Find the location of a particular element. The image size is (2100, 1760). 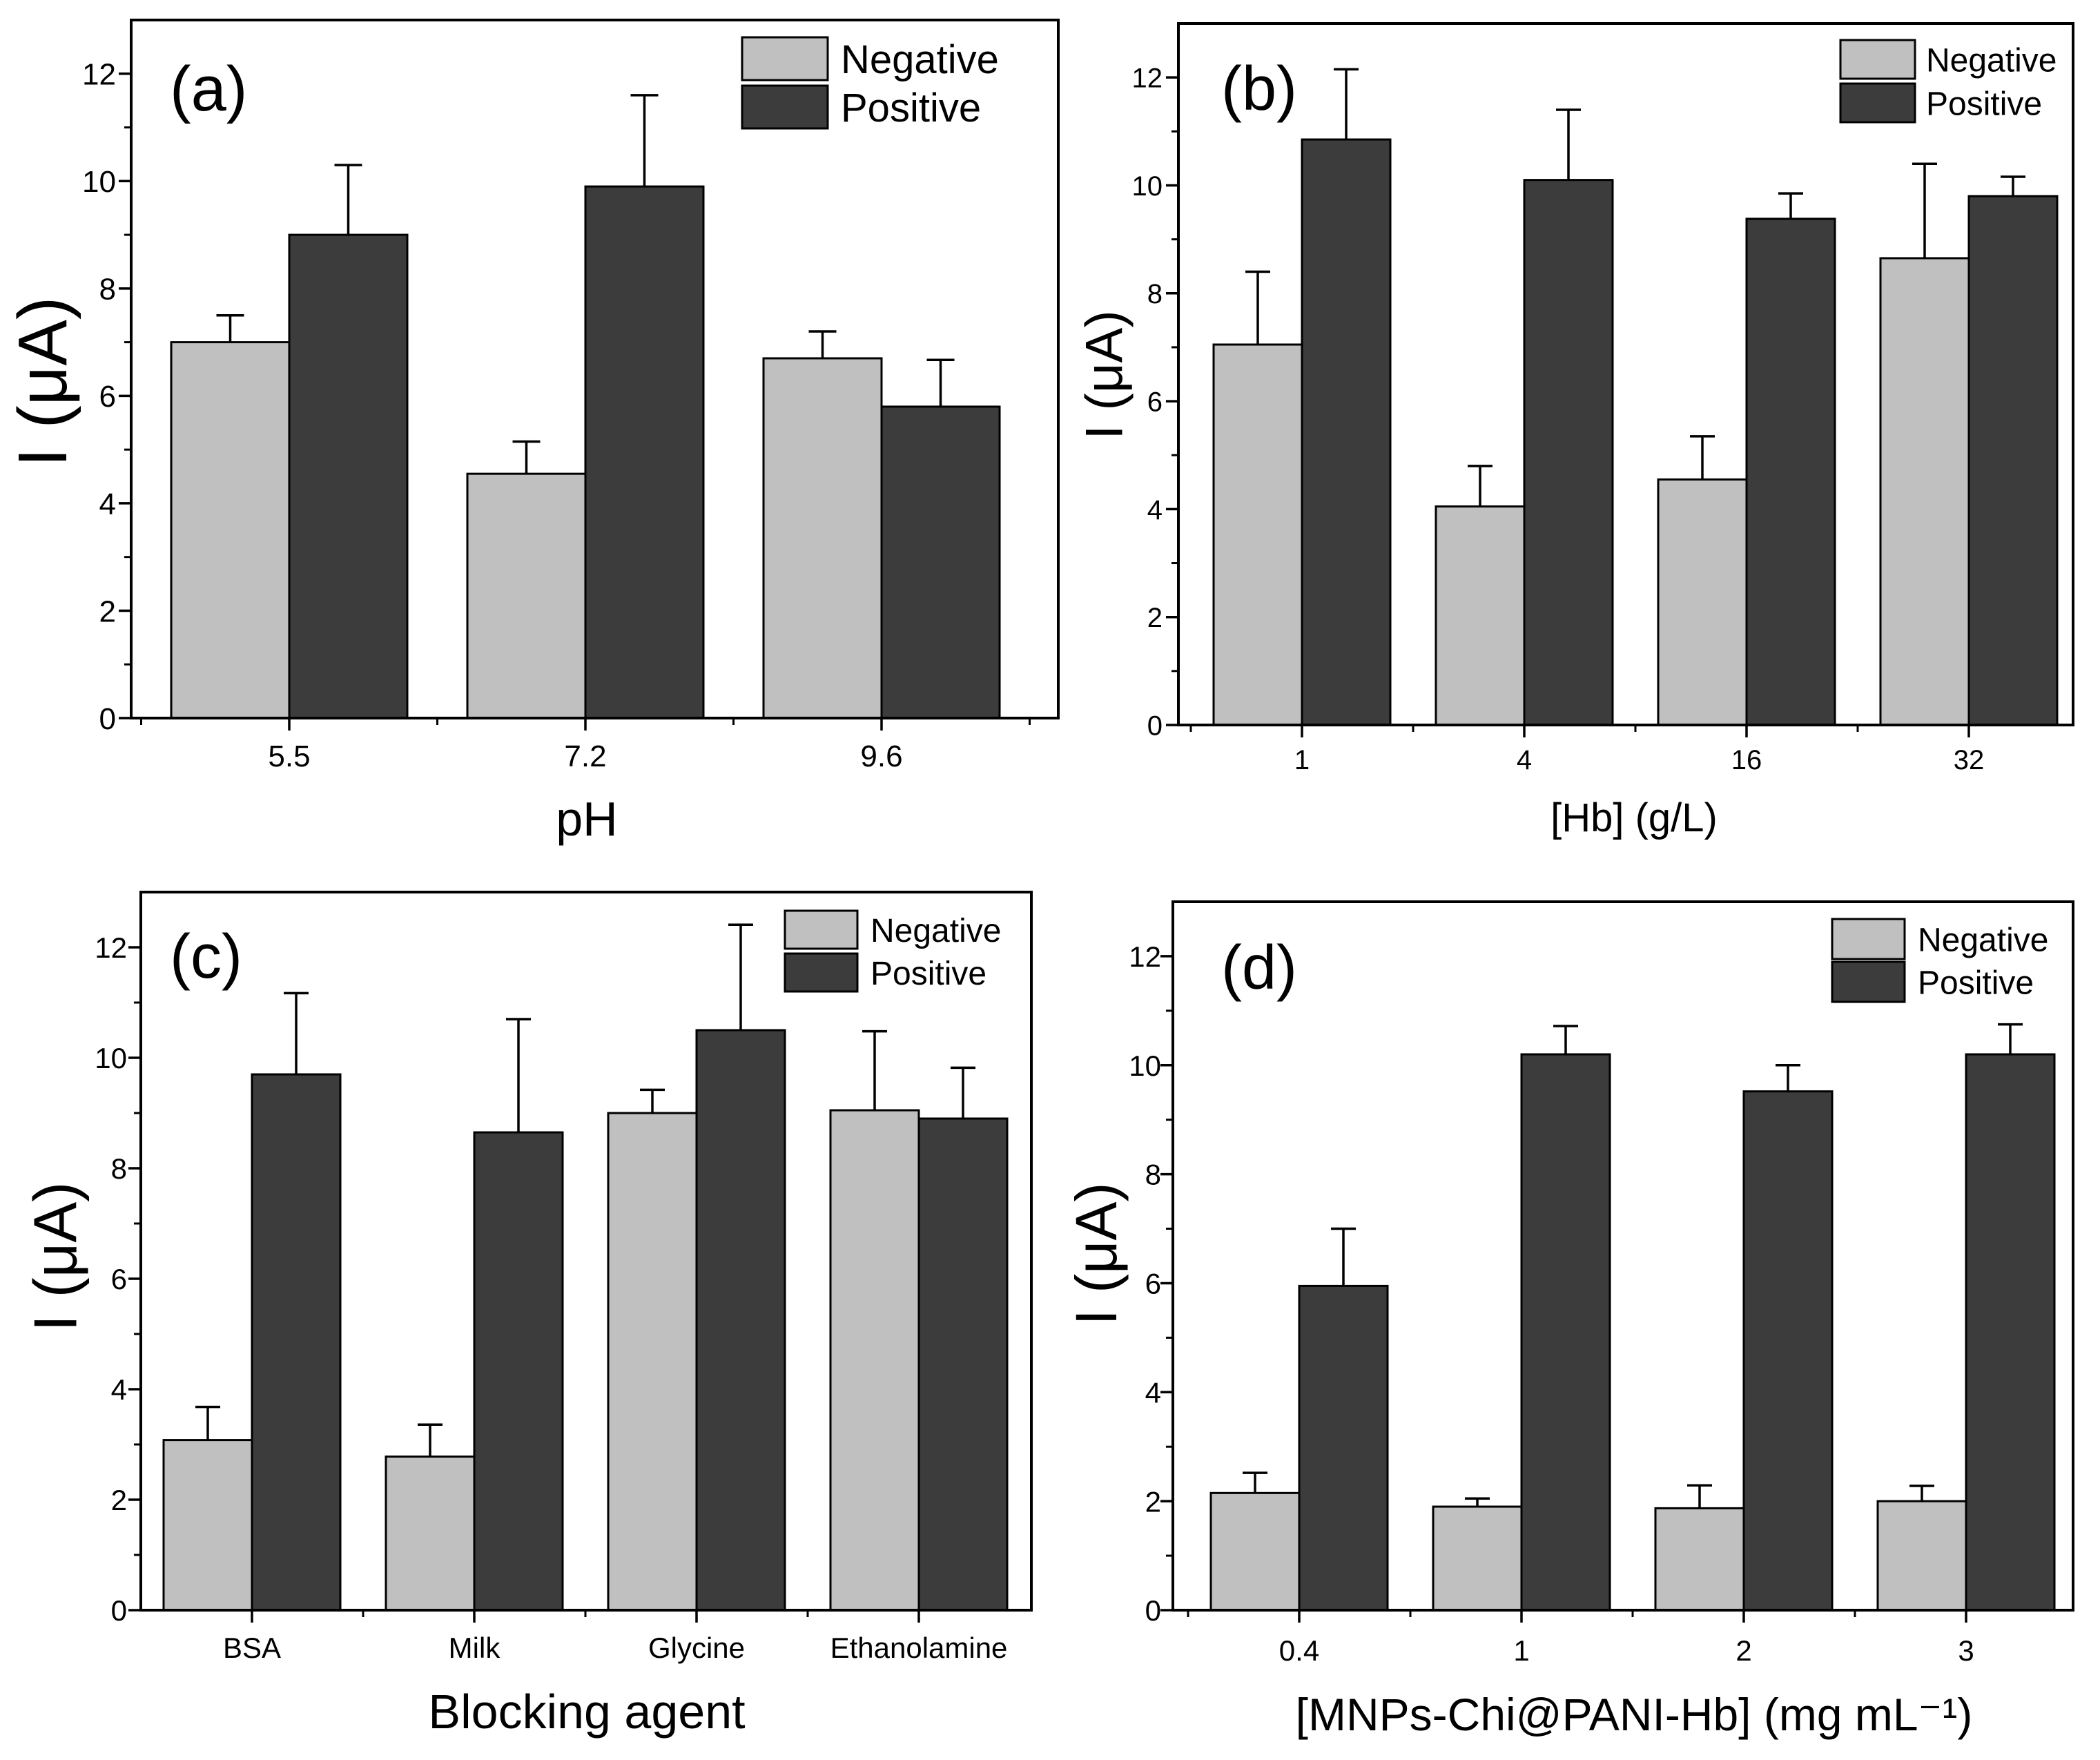

y-tick-label-a-0: 0 is located at coordinates (108, 719).